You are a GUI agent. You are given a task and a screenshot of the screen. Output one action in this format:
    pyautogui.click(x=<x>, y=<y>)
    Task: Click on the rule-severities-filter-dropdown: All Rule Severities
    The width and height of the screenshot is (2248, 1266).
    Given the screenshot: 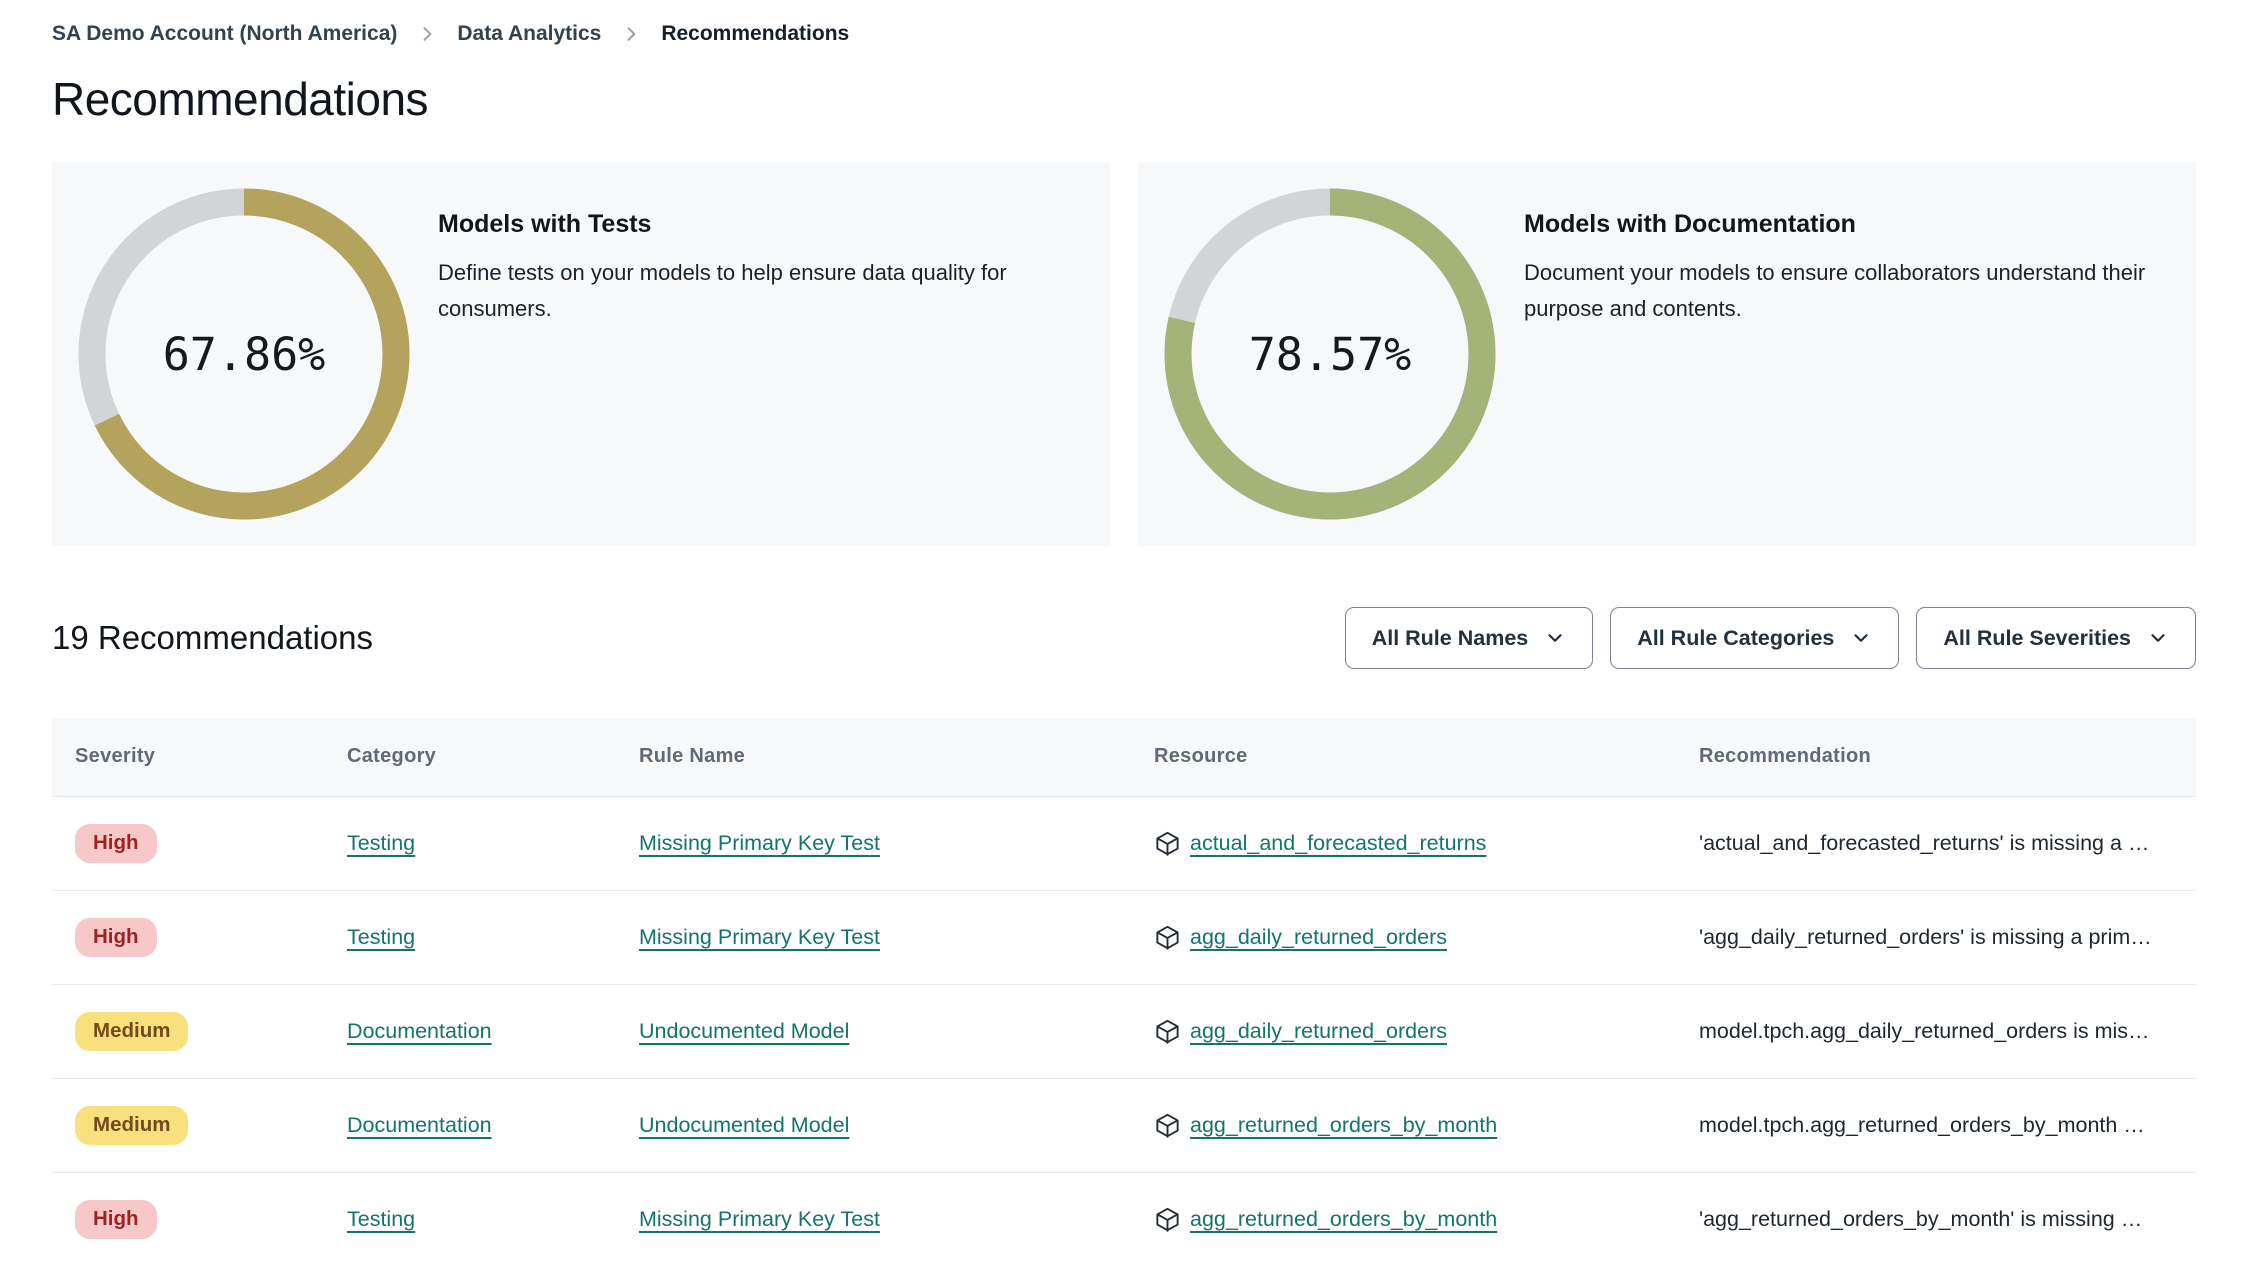 What is the action you would take?
    pyautogui.click(x=2056, y=638)
    